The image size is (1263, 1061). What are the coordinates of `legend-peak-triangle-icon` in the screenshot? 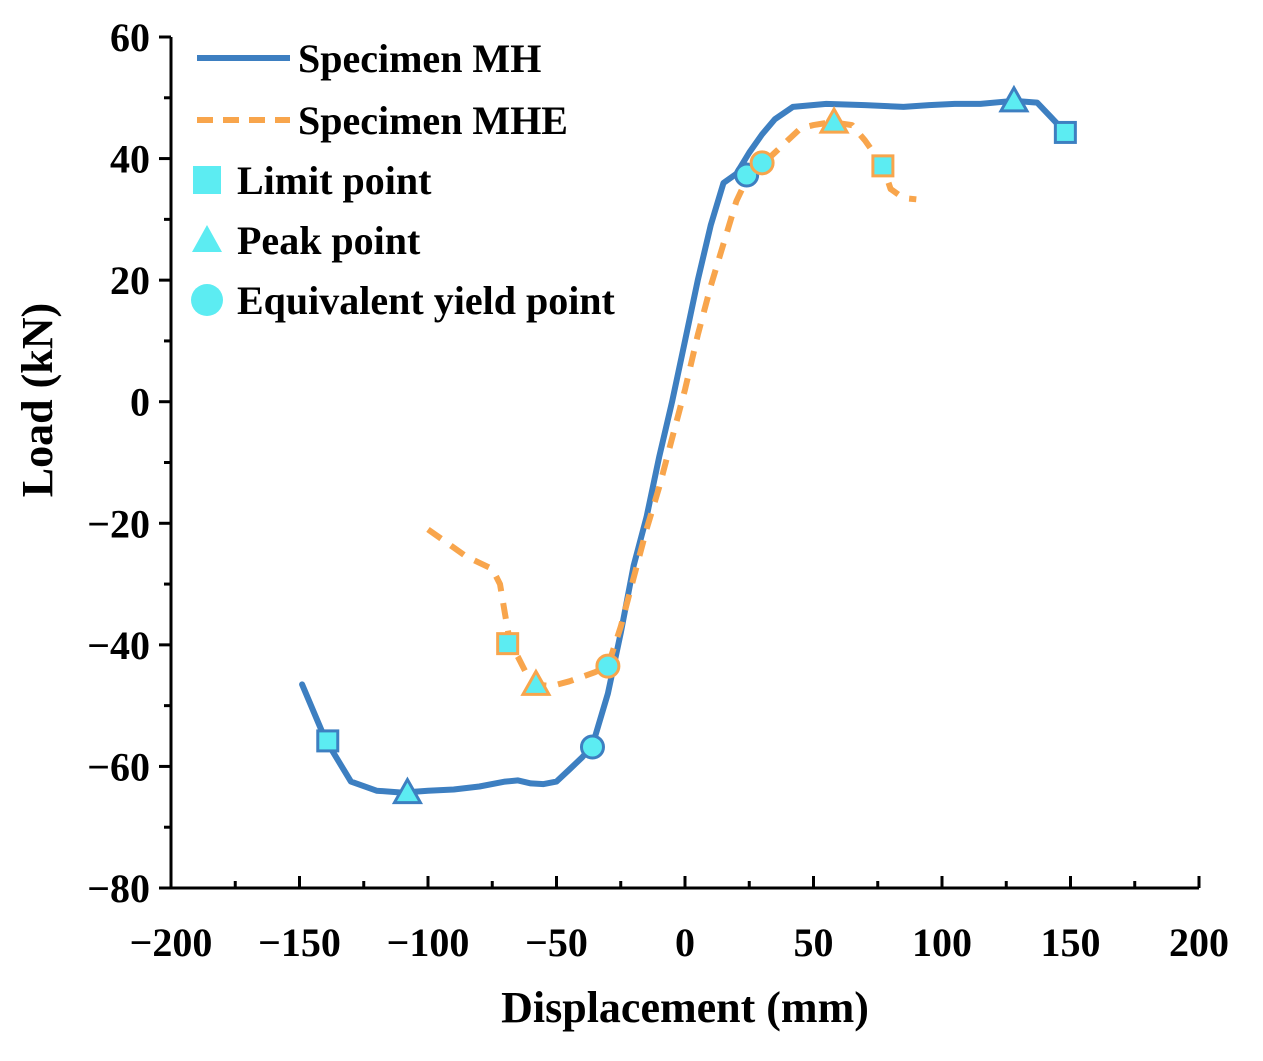 It's located at (207, 238).